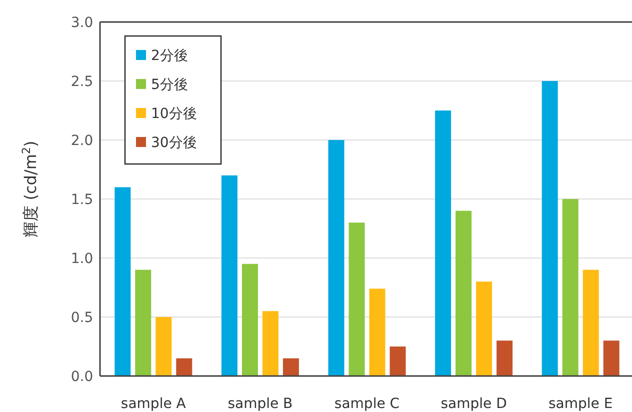  What do you see at coordinates (82, 318) in the screenshot?
I see `y-tick-label: 0.5` at bounding box center [82, 318].